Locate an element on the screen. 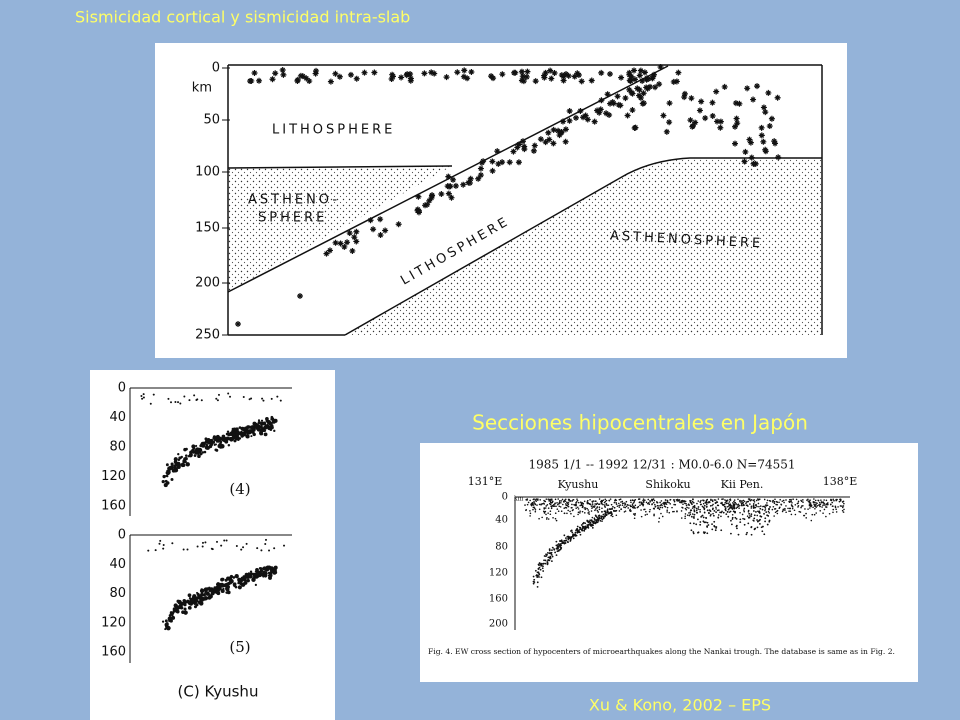 This screenshot has width=960, height=720. depth-tick-label: 0 is located at coordinates (122, 535).